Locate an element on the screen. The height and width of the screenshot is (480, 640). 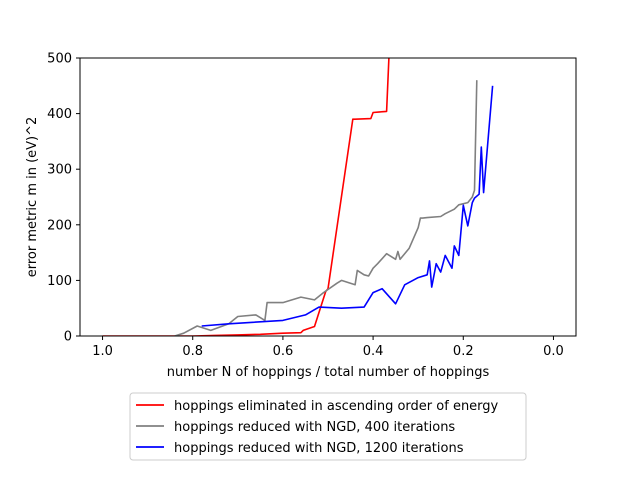
y-axis: 0 100 200 300 400 500 is located at coordinates (63, 198).